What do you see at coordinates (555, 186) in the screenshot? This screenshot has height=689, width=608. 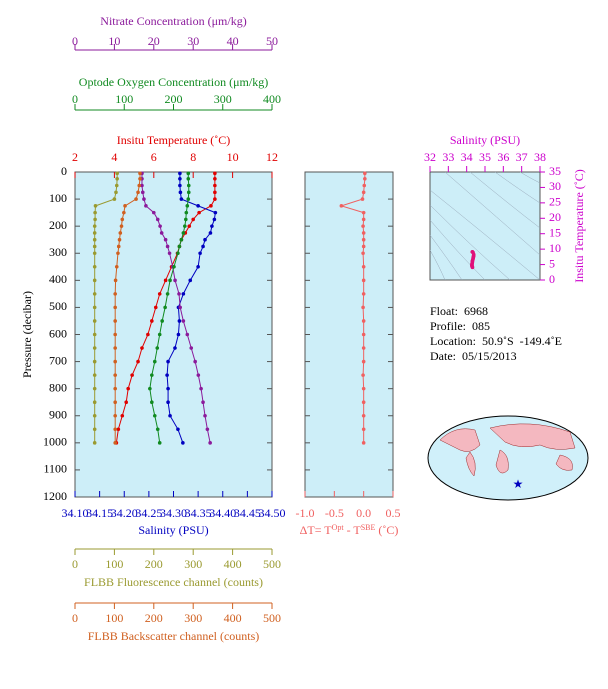 I see `y-tick-label: 30` at bounding box center [555, 186].